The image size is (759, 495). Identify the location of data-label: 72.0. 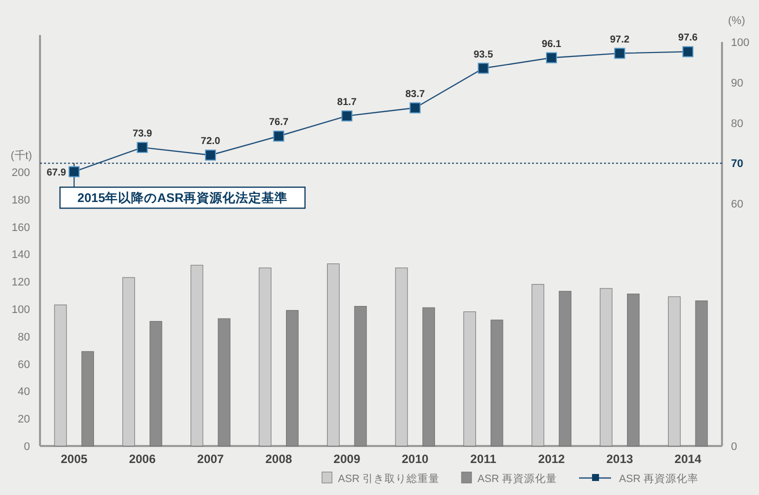
(210, 142).